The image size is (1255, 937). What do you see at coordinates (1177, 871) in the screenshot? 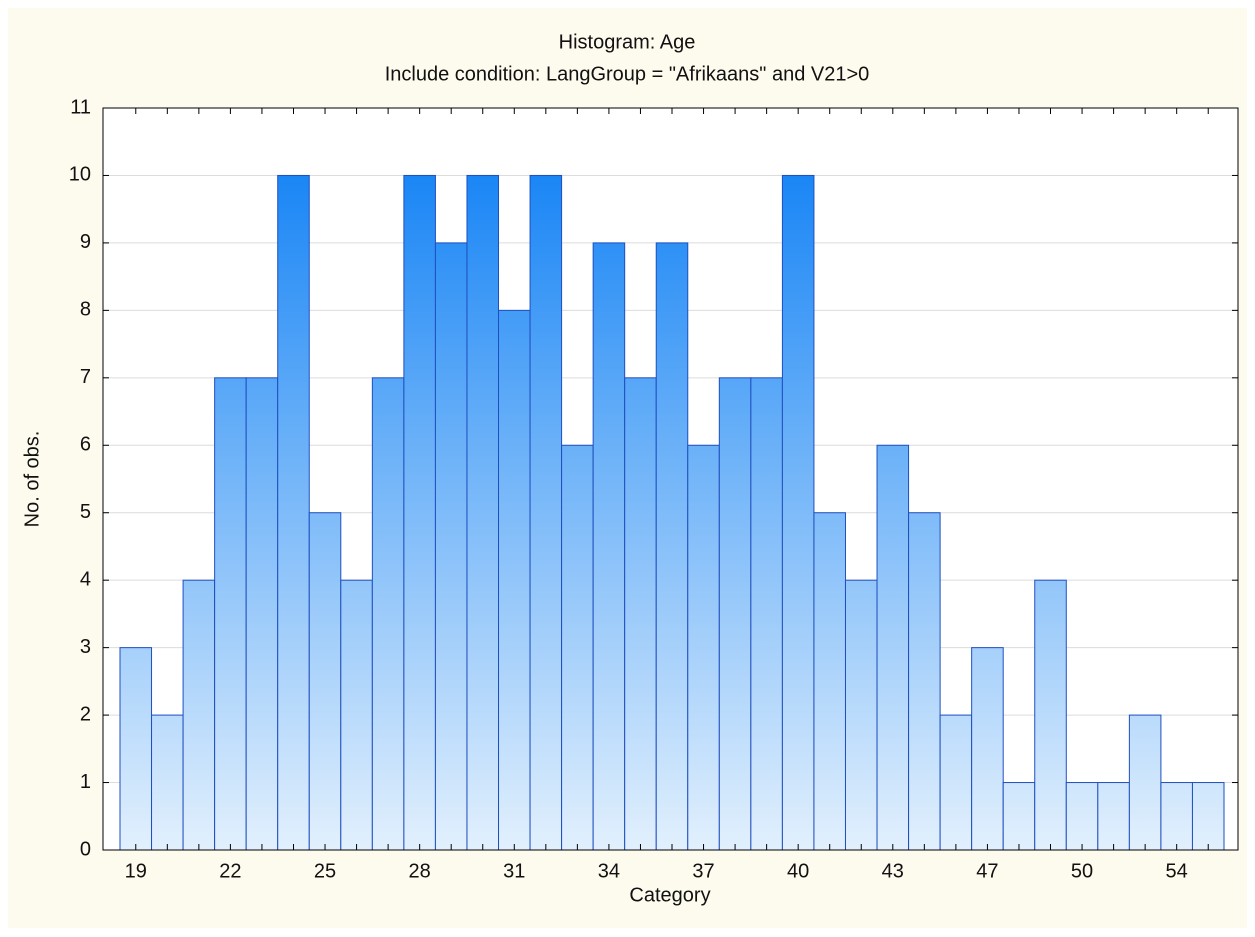
I see `x-tick-label: 54` at bounding box center [1177, 871].